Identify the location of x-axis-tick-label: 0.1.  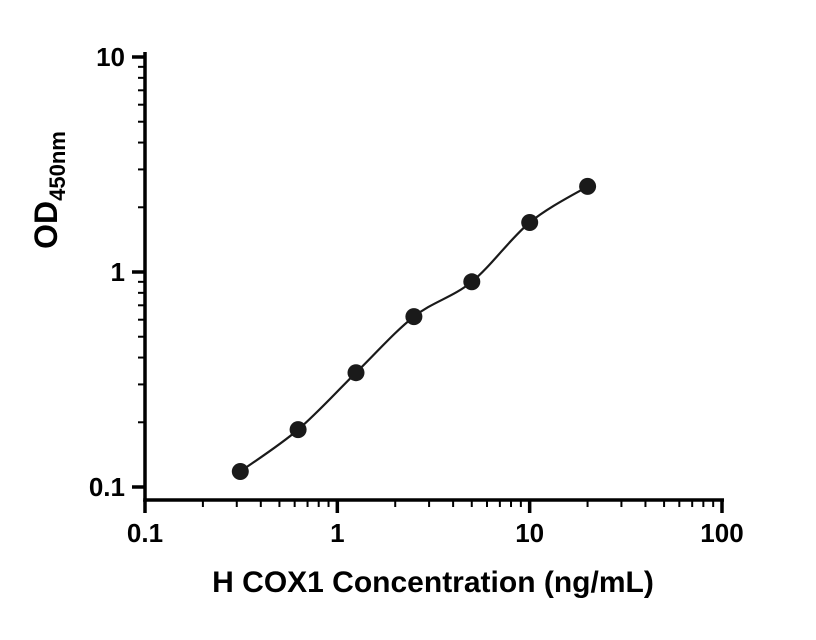
(145, 533).